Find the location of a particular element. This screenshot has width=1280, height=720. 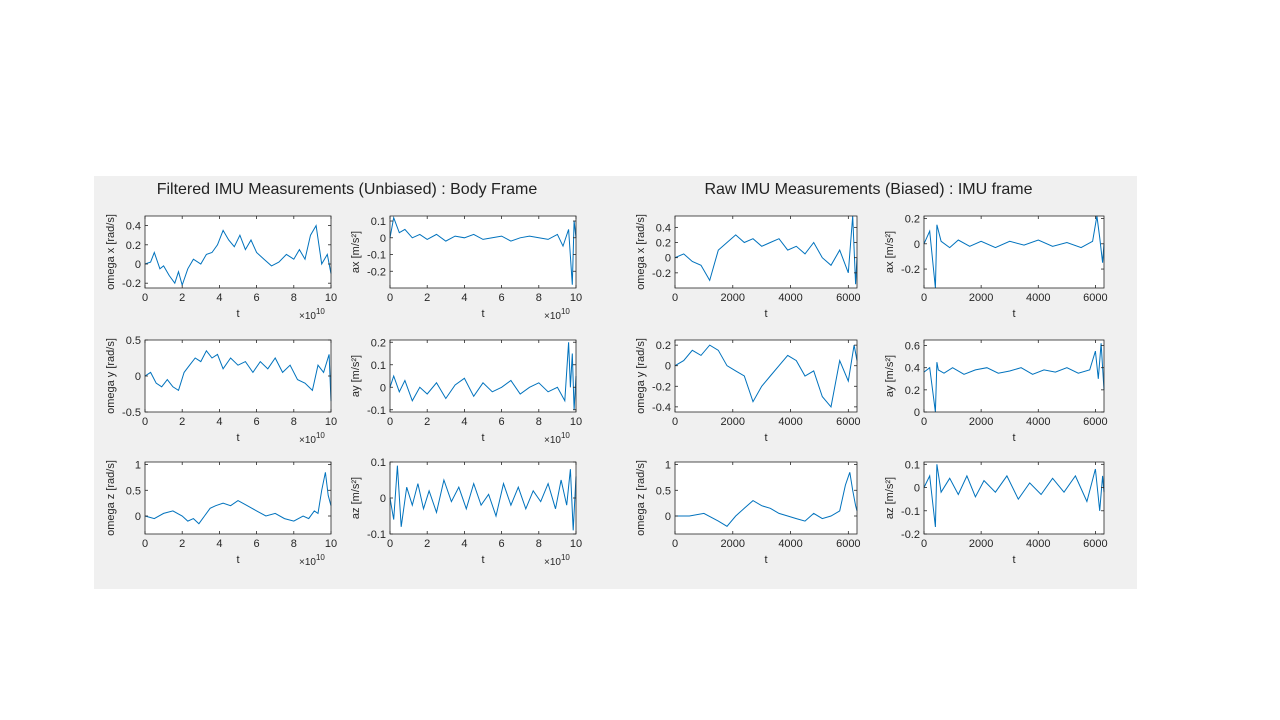

y-tick-label: 1 is located at coordinates (668, 466).